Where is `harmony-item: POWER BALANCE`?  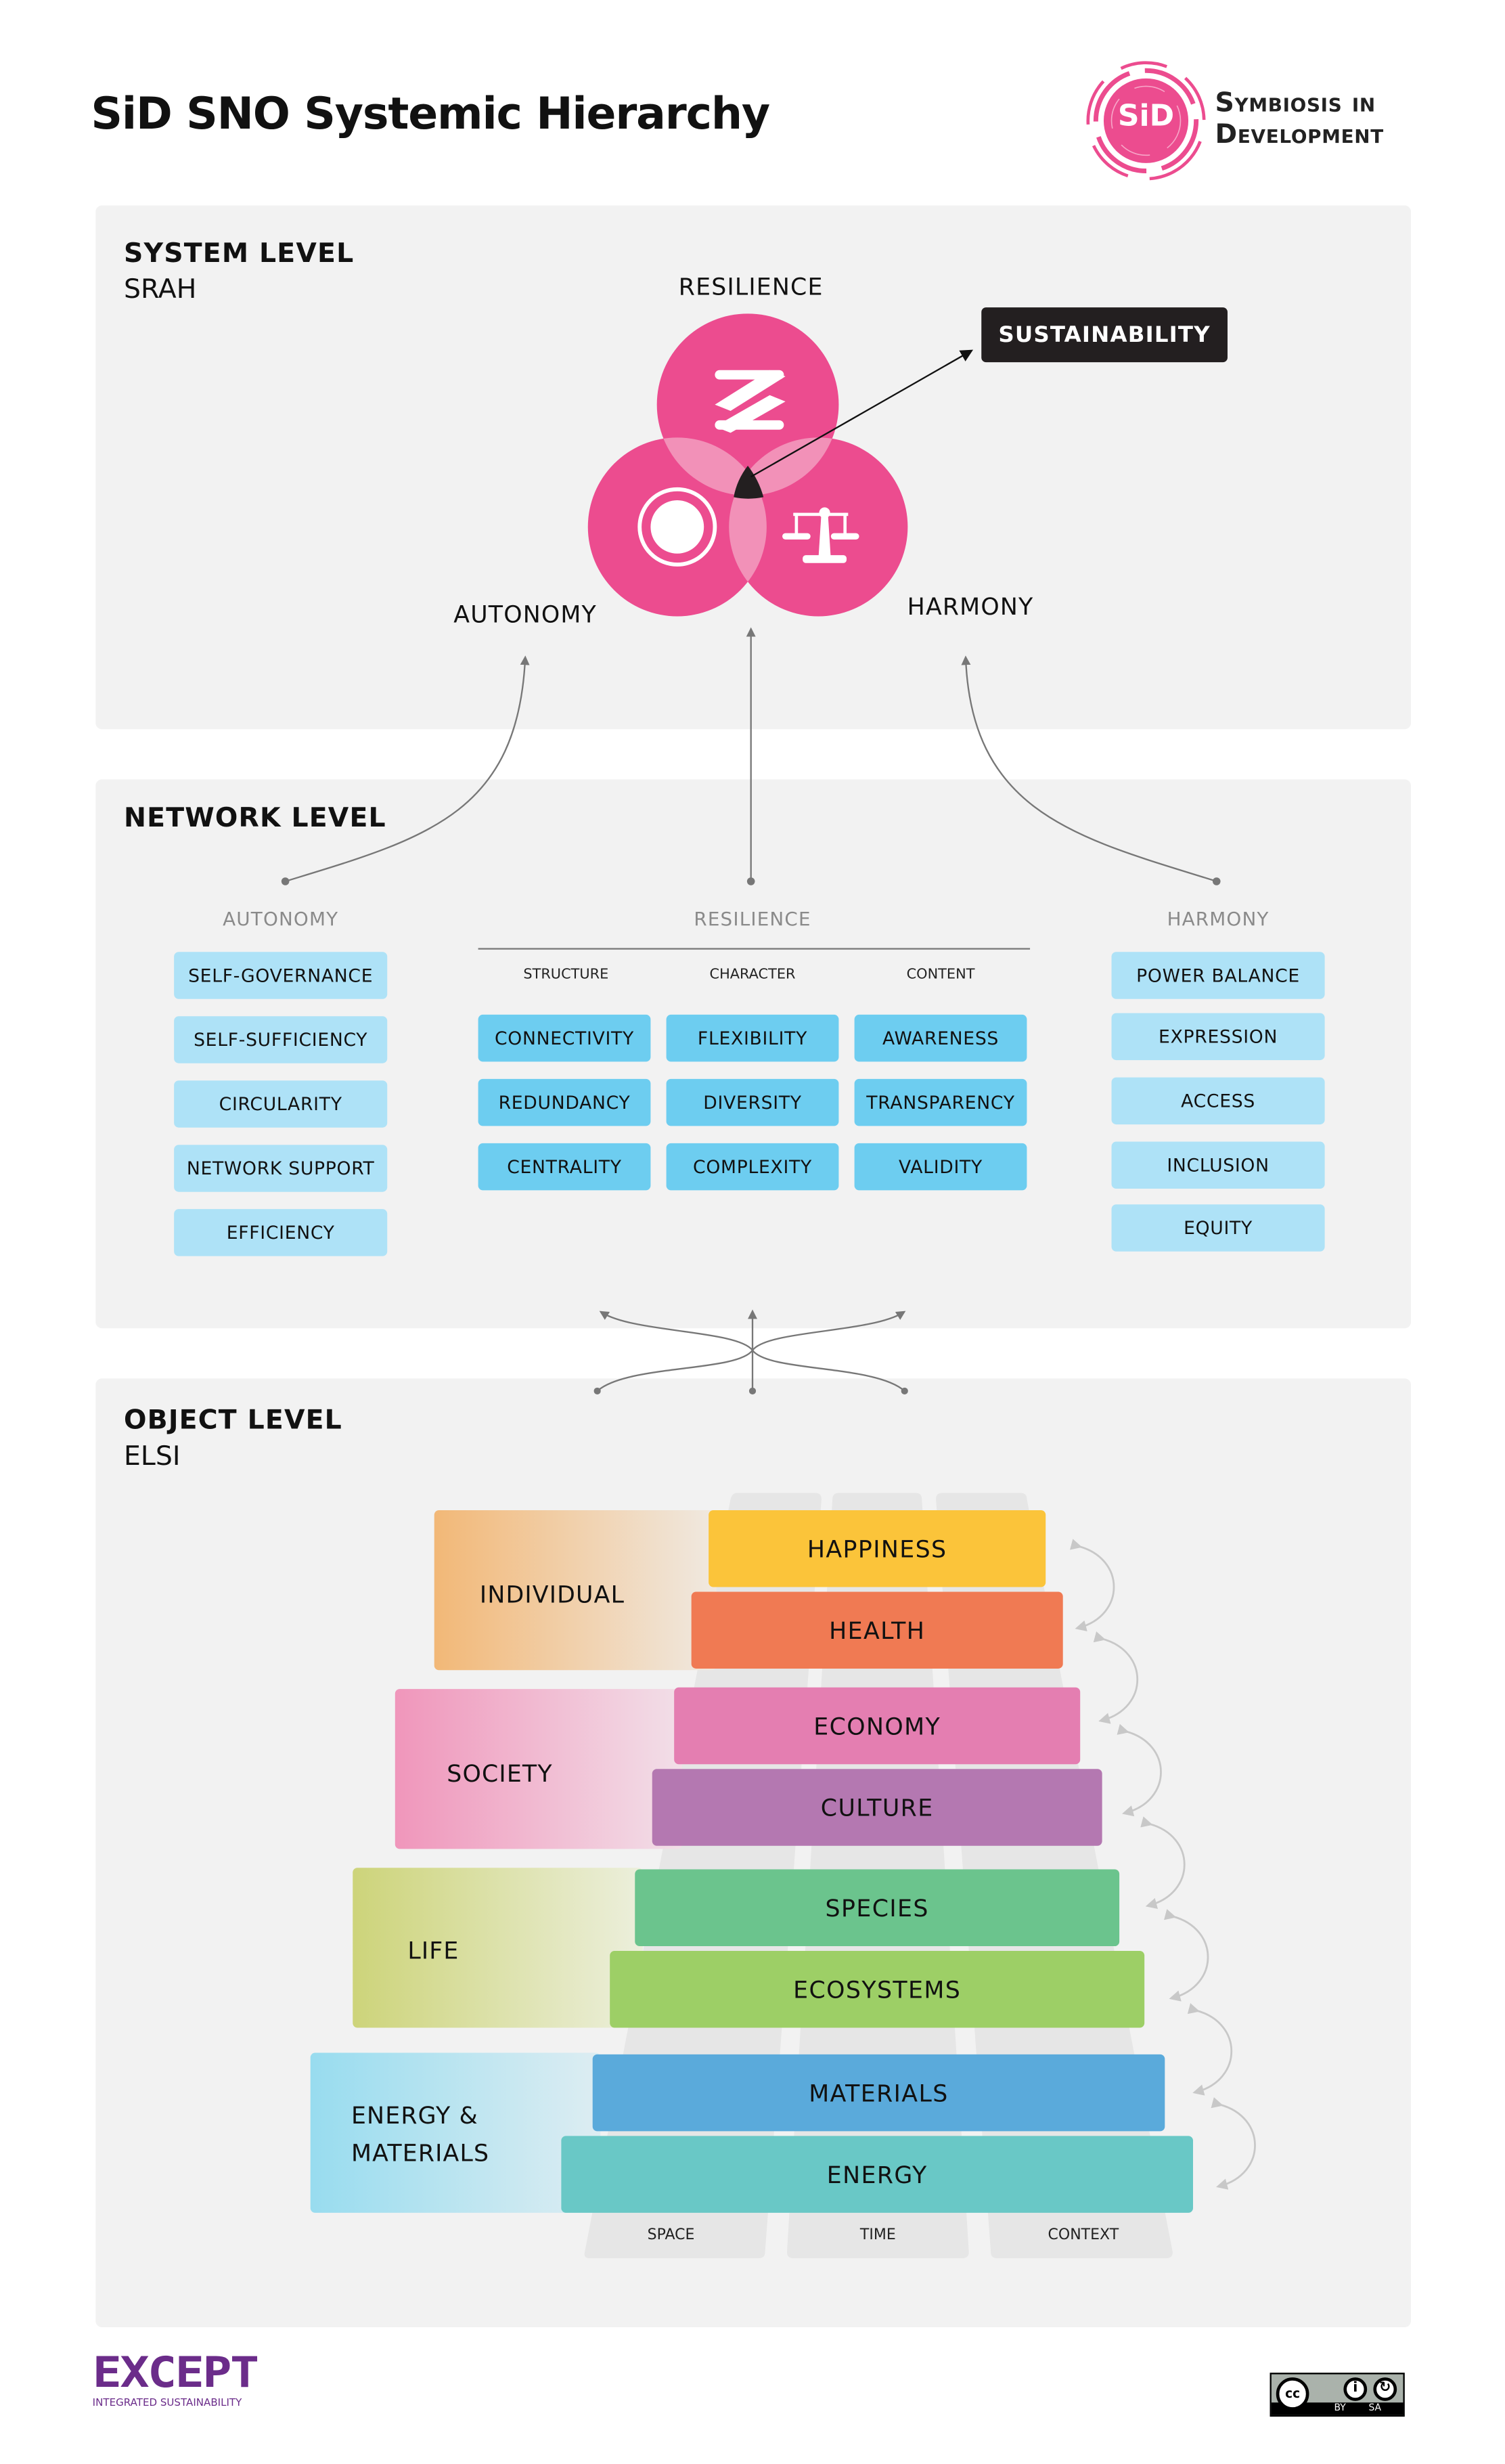 harmony-item: POWER BALANCE is located at coordinates (1218, 976).